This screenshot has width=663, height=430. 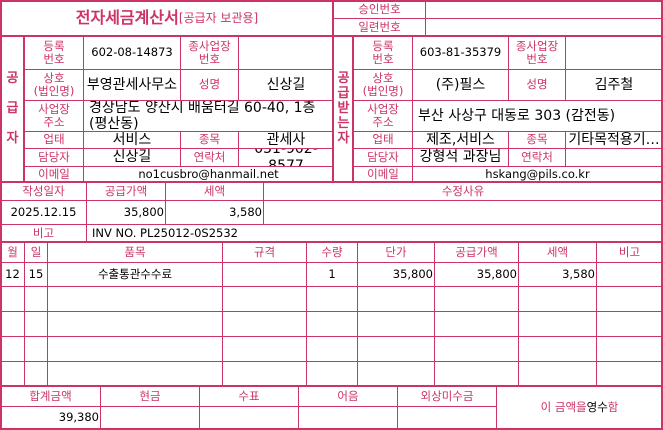 I want to click on item-header-note: 비고, so click(x=629, y=252).